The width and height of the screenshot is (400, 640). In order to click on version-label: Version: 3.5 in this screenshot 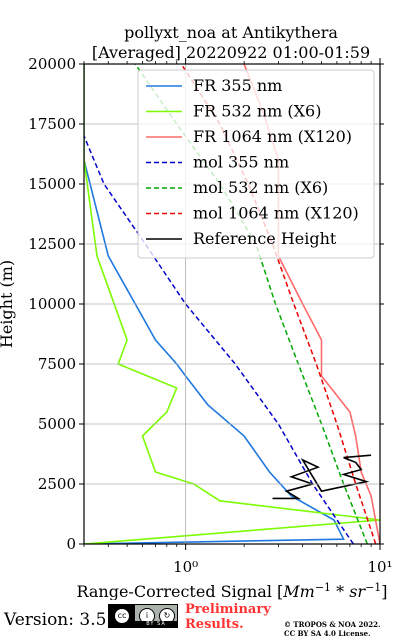, I will do `click(55, 620)`.